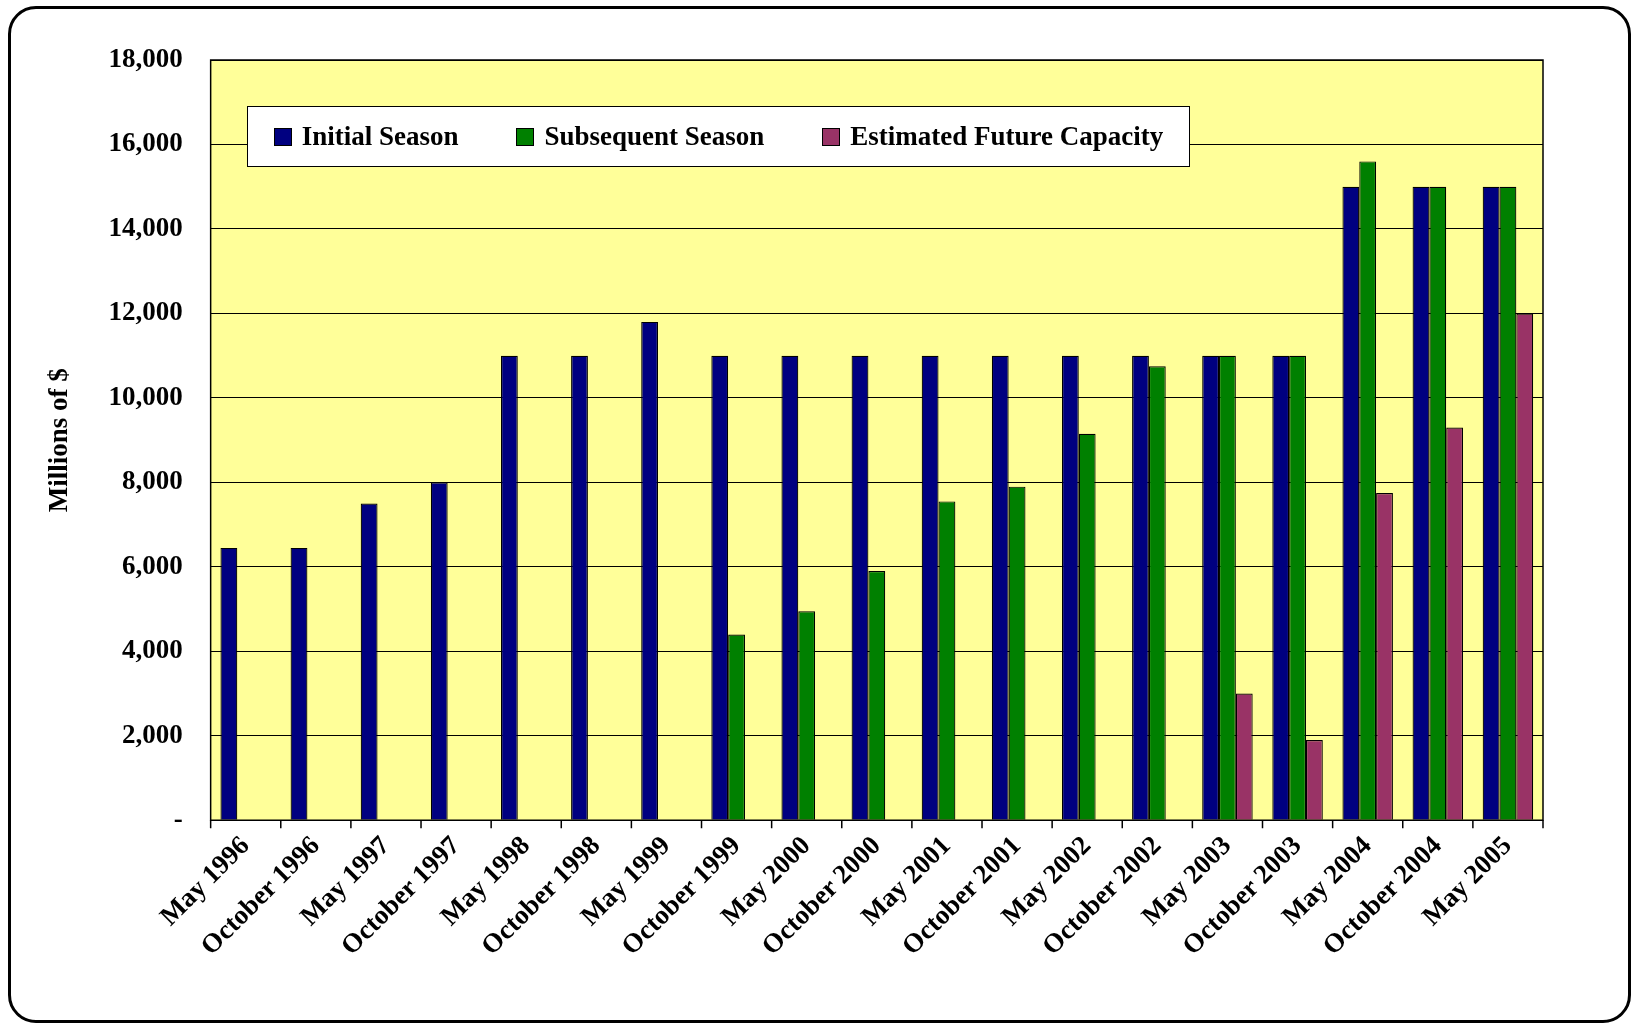  Describe the element at coordinates (152, 564) in the screenshot. I see `y-tick-label: 6,000` at that location.